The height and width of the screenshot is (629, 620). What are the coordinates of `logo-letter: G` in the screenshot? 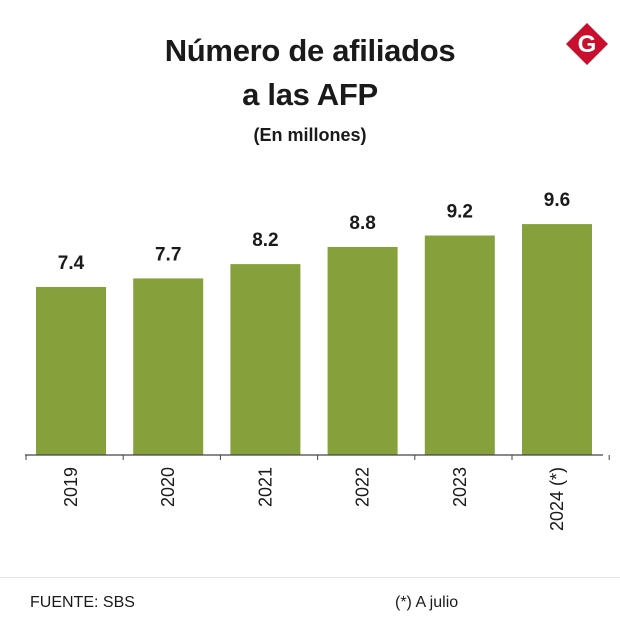 It's located at (587, 44).